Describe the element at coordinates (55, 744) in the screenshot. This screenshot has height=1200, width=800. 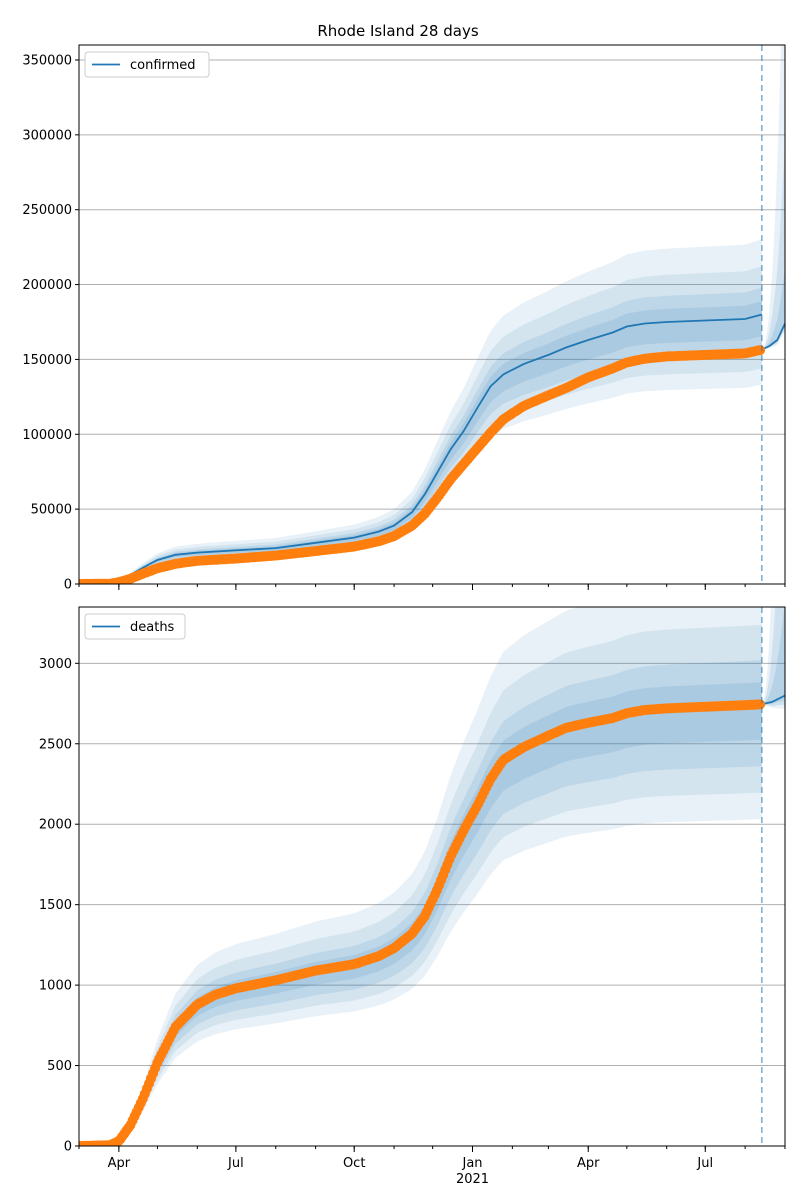
I see `y-tick-label: 2500` at that location.